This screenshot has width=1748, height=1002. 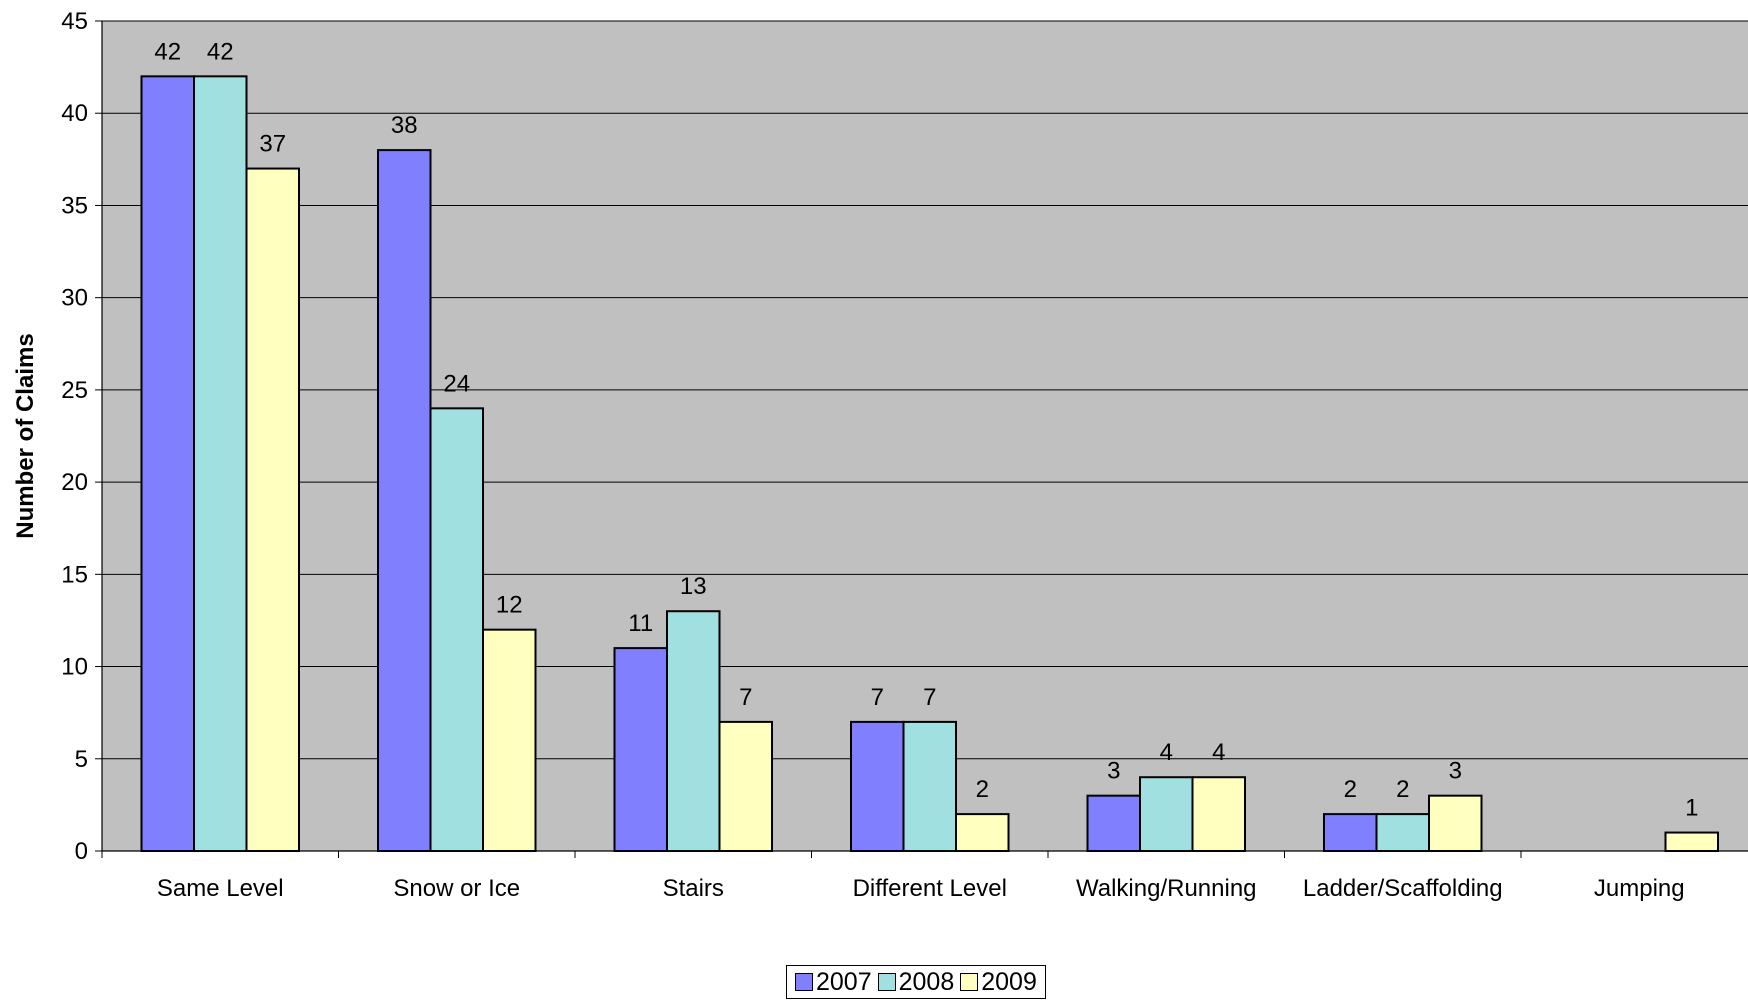 I want to click on category-label: Walking/Running, so click(x=1166, y=888).